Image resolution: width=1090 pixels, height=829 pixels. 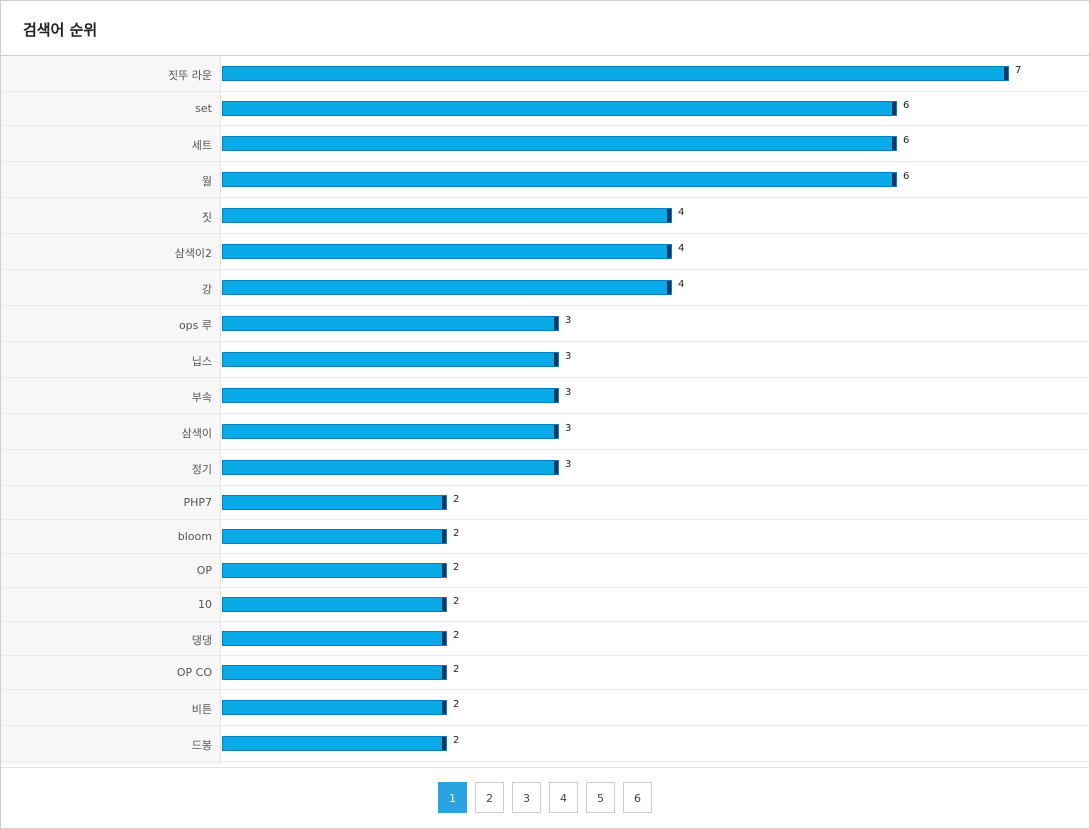 What do you see at coordinates (206, 217) in the screenshot?
I see `category-label: 짓` at bounding box center [206, 217].